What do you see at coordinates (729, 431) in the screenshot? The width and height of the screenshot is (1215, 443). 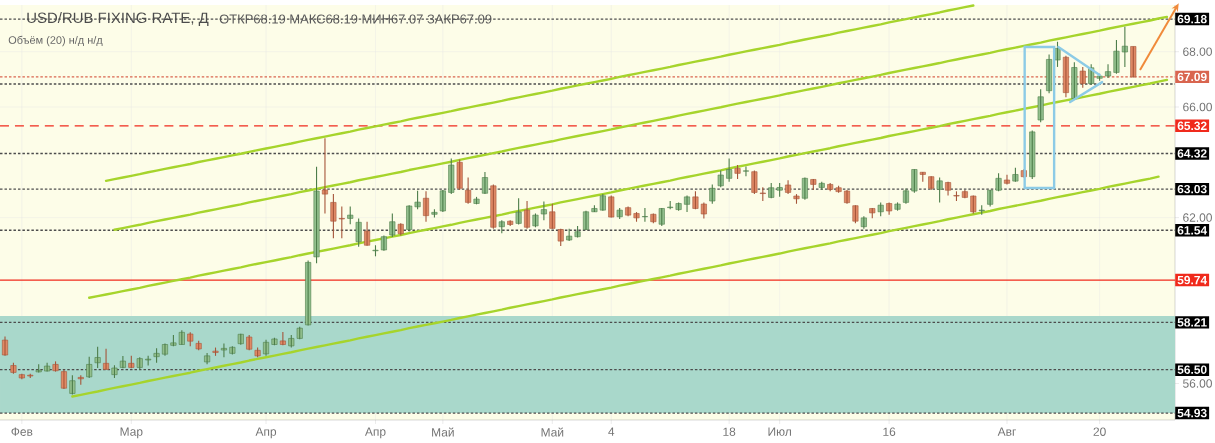 I see `x-tick-label: 18` at bounding box center [729, 431].